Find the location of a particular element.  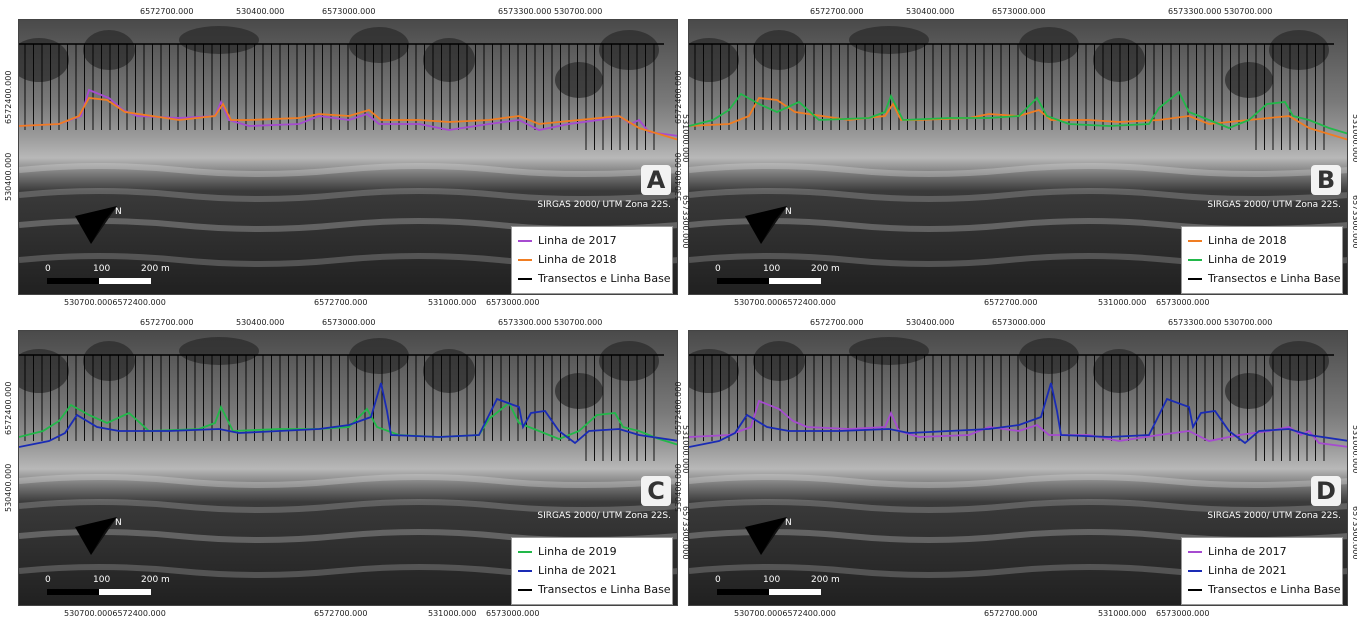

shoreline-line-2018 is located at coordinates (1018, 119).